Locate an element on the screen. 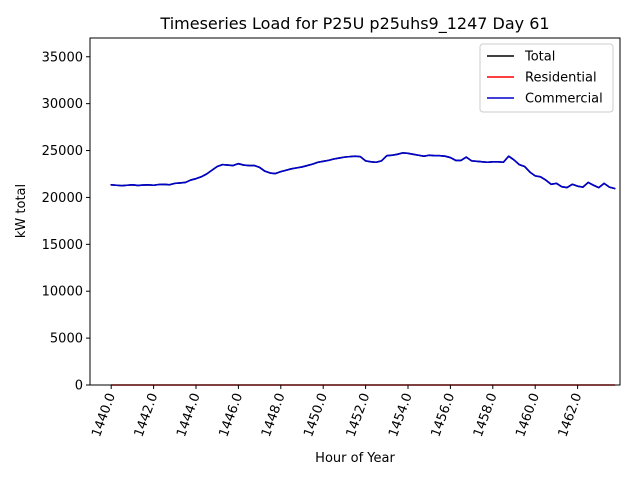  y-tick-label: 20000 is located at coordinates (62, 198).